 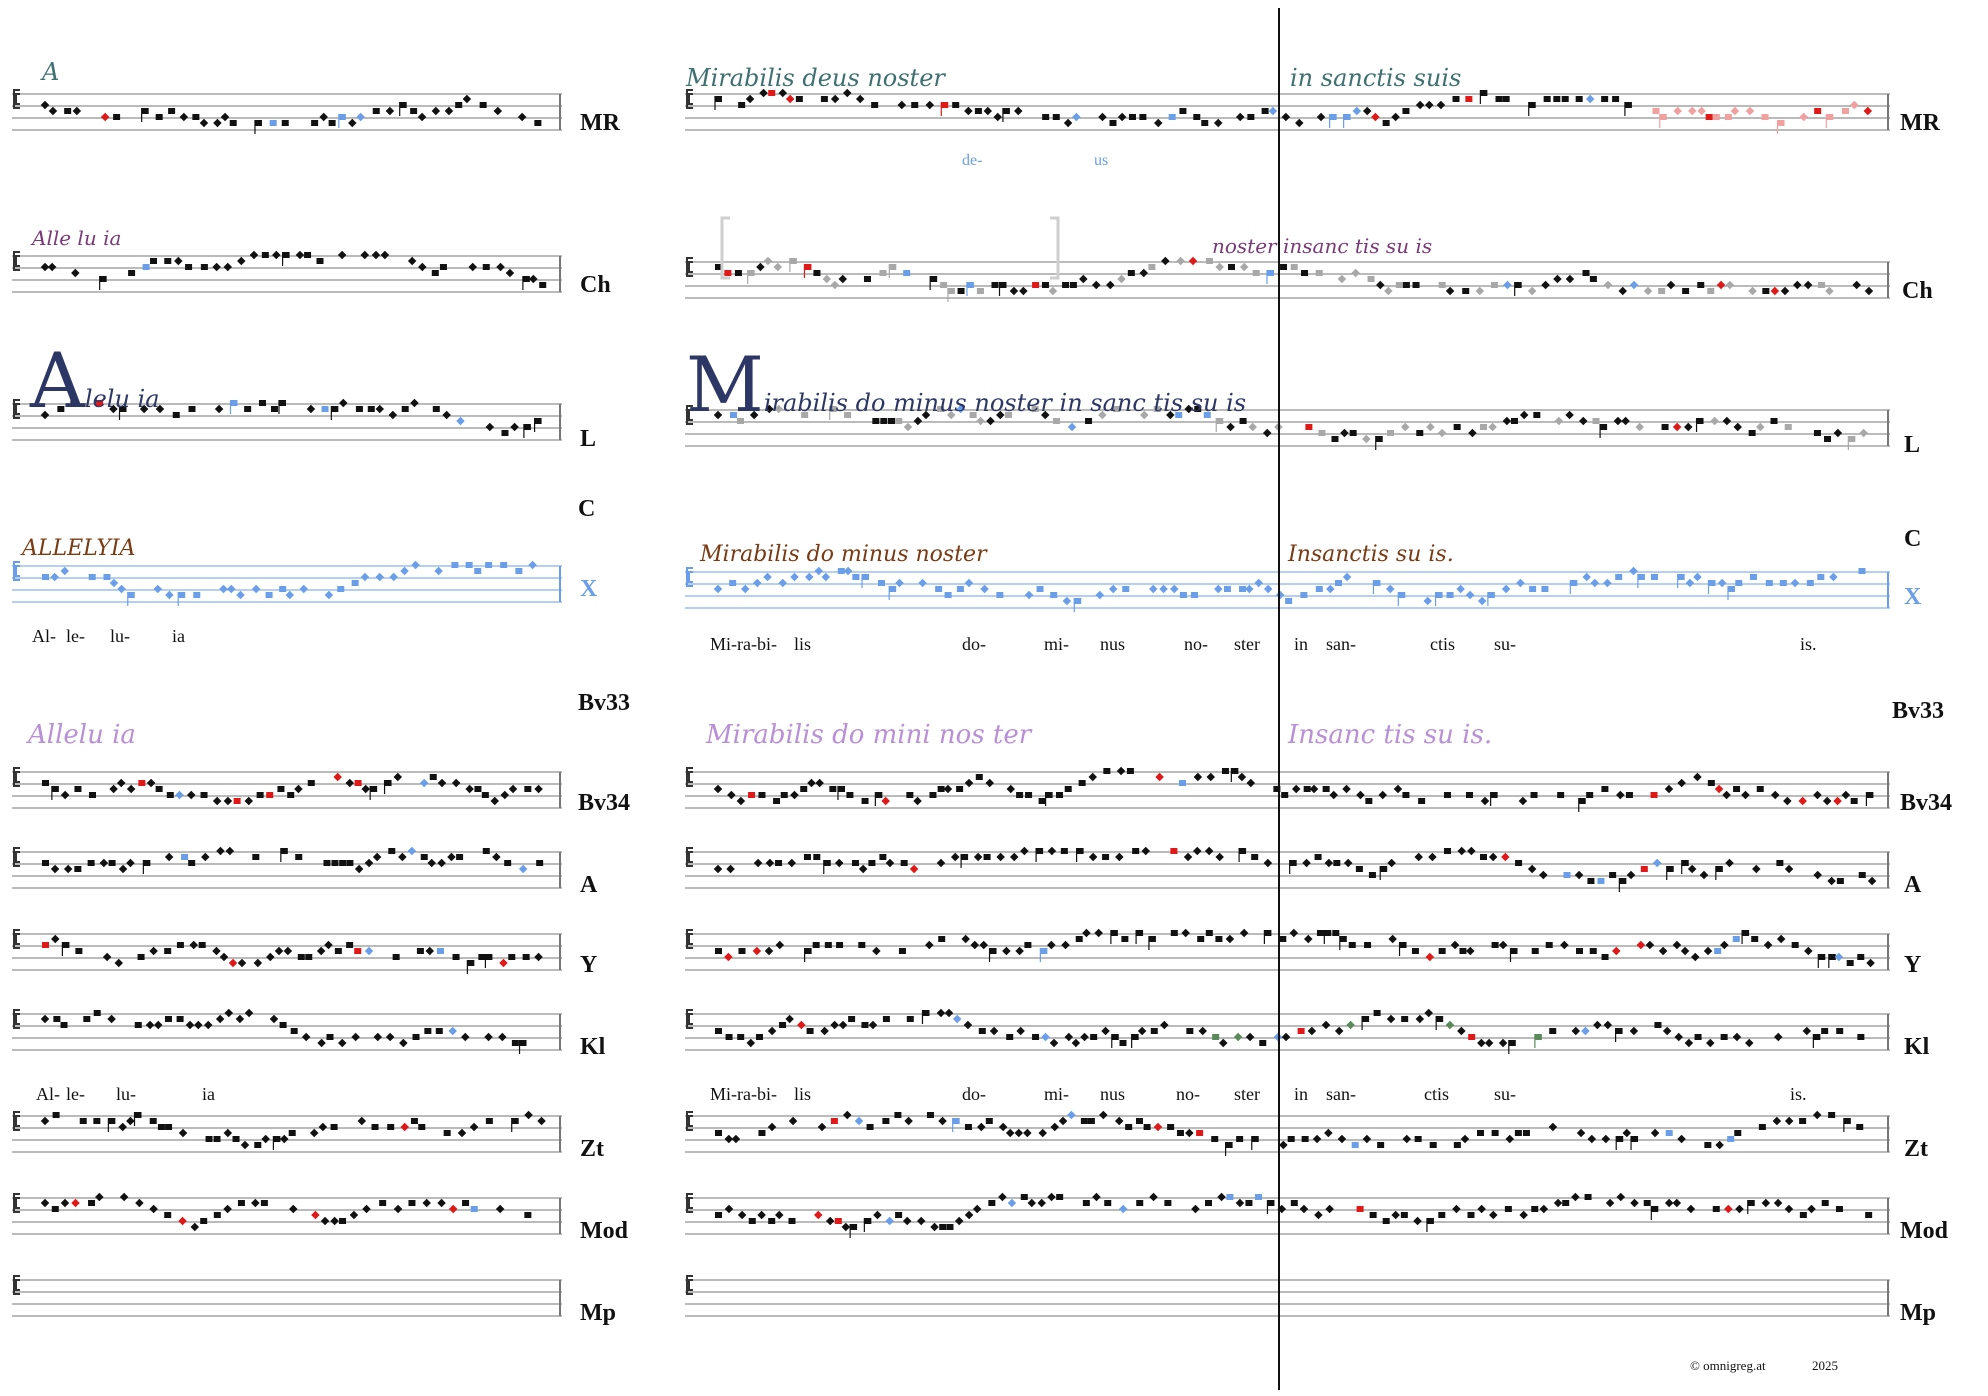 I want to click on staff-y-left, so click(x=287, y=950).